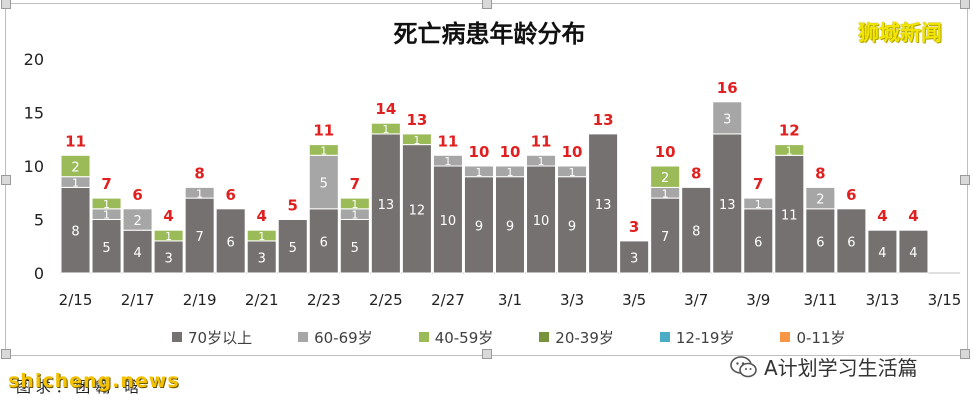  Describe the element at coordinates (900, 33) in the screenshot. I see `brand-watermark: 狮城新闻` at that location.